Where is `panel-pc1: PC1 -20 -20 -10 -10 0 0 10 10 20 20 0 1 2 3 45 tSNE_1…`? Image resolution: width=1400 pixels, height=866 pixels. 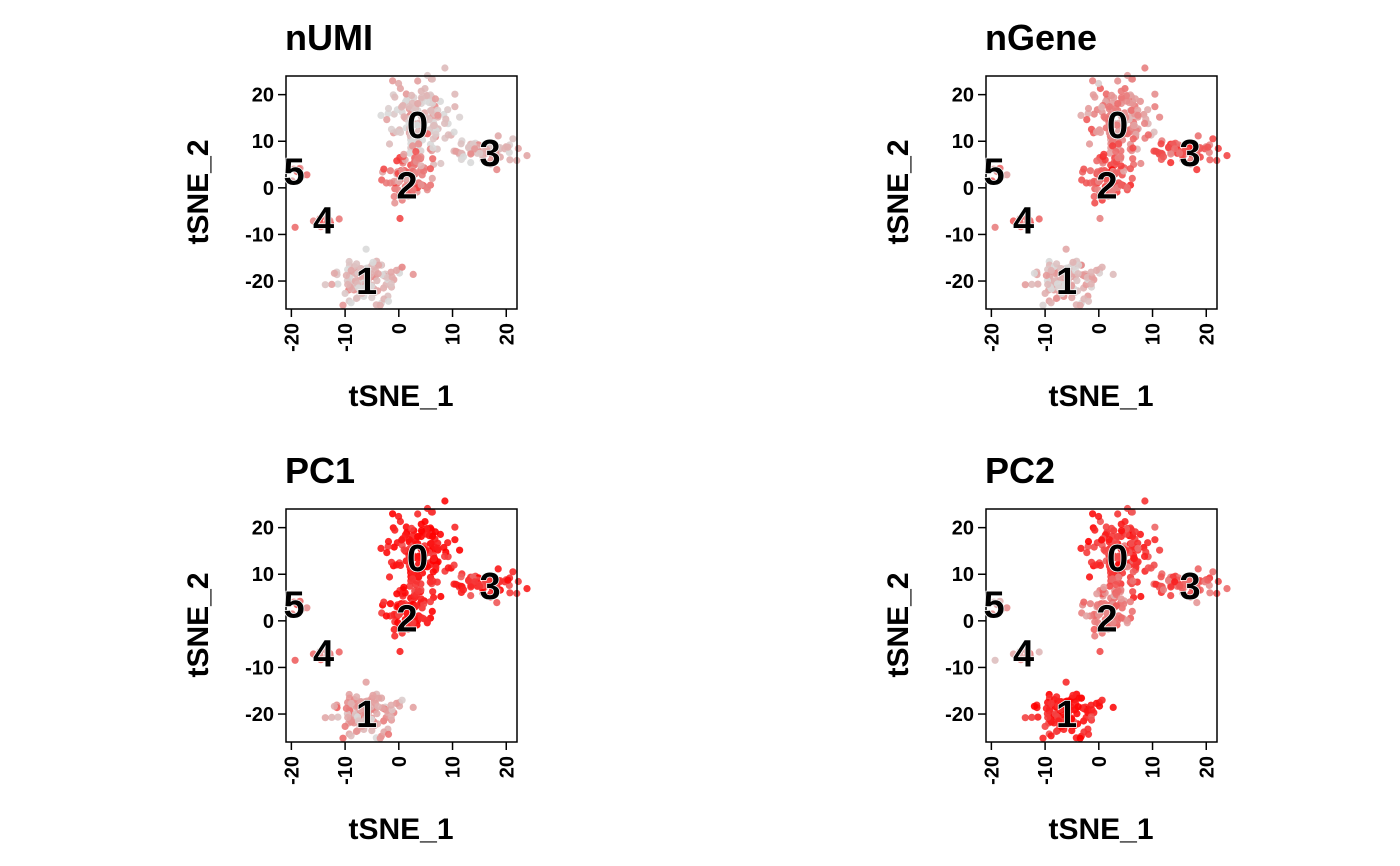
panel-pc1: PC1 -20 -20 -10 -10 0 0 10 10 20 20 0 1 2 3 45 tSNE_1… is located at coordinates (356, 648).